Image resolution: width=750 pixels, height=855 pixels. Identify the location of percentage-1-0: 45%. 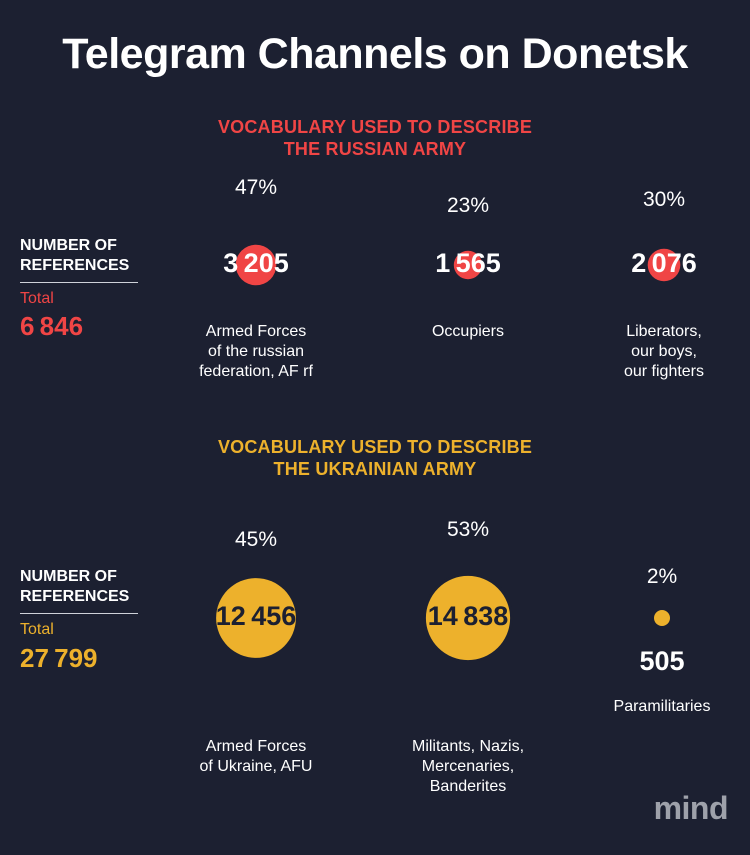
(256, 539).